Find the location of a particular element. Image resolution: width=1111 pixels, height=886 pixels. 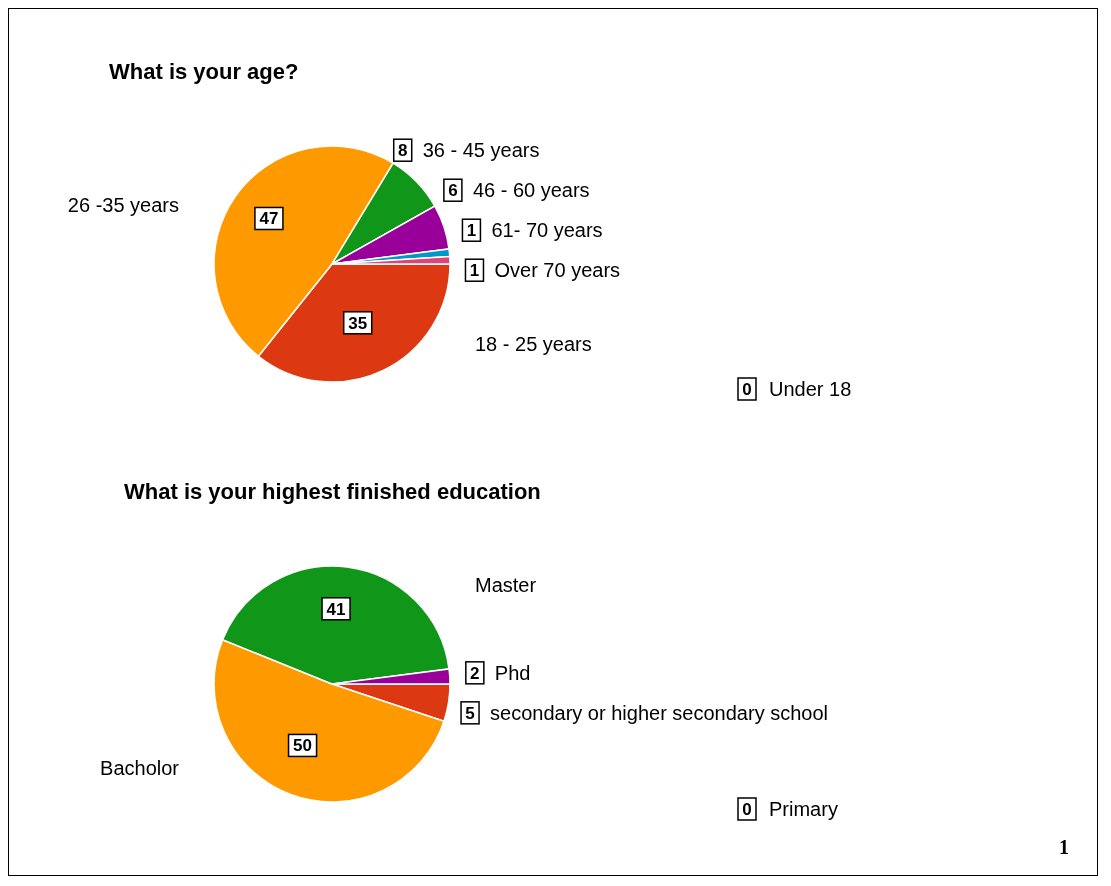

data-label: 41 is located at coordinates (336, 609).